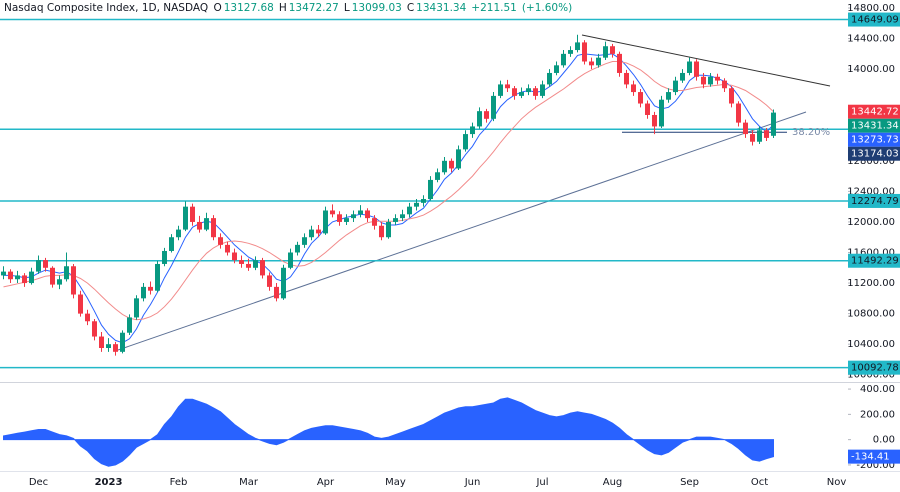 This screenshot has height=492, width=900. What do you see at coordinates (494, 8) in the screenshot?
I see `change-value: +211.51` at bounding box center [494, 8].